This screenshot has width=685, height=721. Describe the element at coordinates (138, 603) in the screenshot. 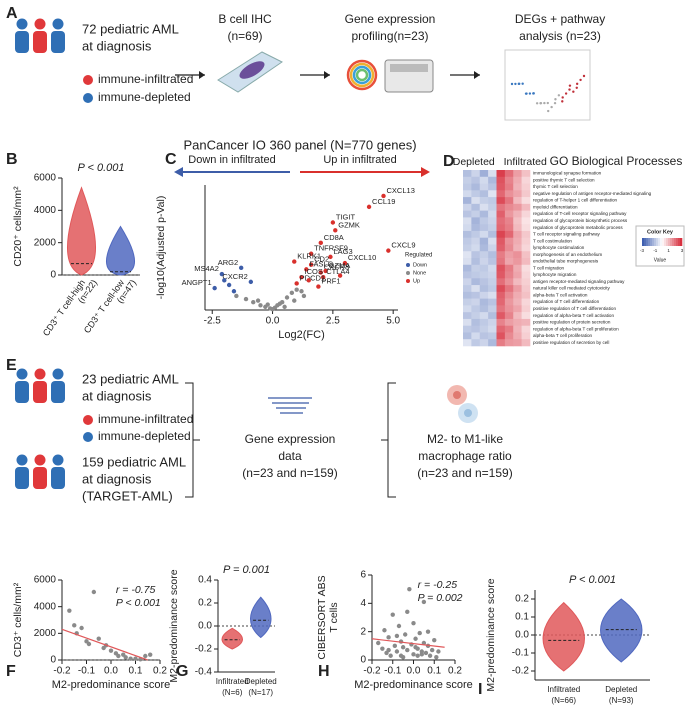

I see `annotation: P < 0.001` at that location.